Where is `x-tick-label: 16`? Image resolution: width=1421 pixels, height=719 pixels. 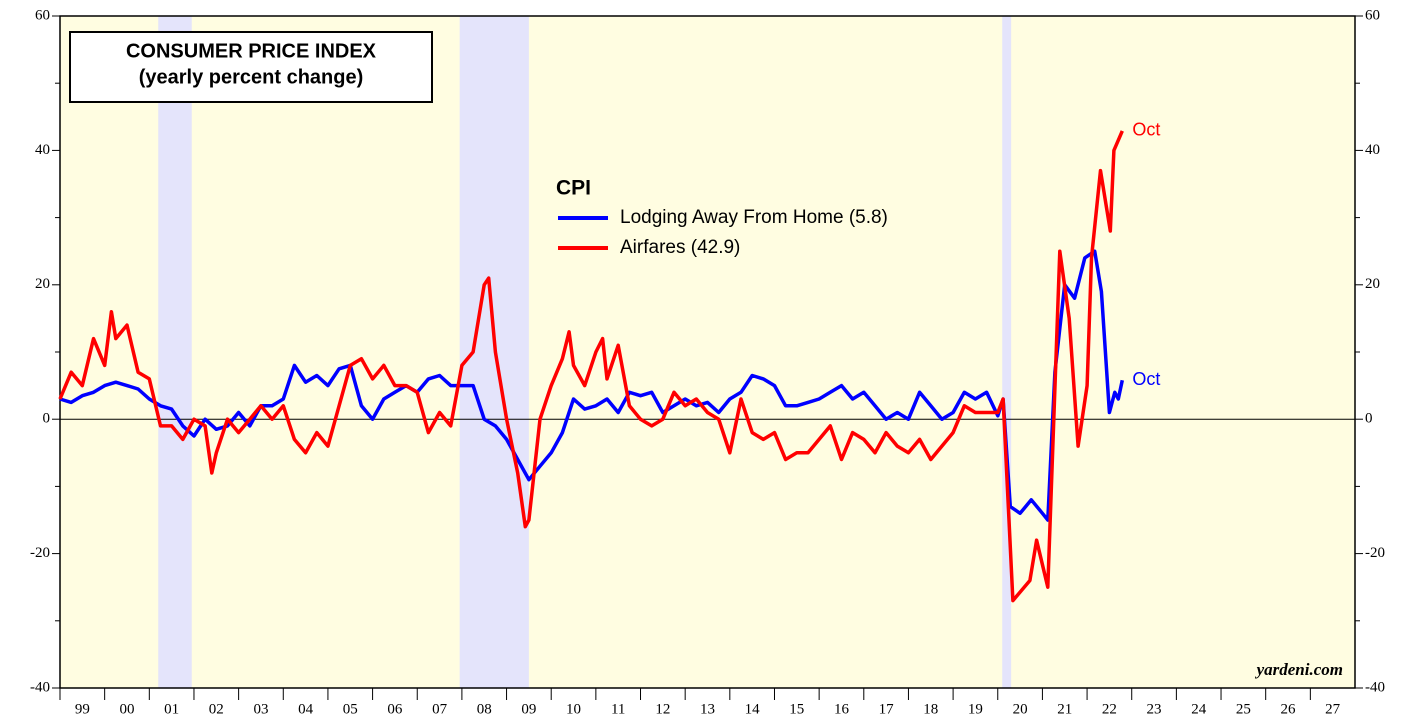
x-tick-label: 16 is located at coordinates (842, 709).